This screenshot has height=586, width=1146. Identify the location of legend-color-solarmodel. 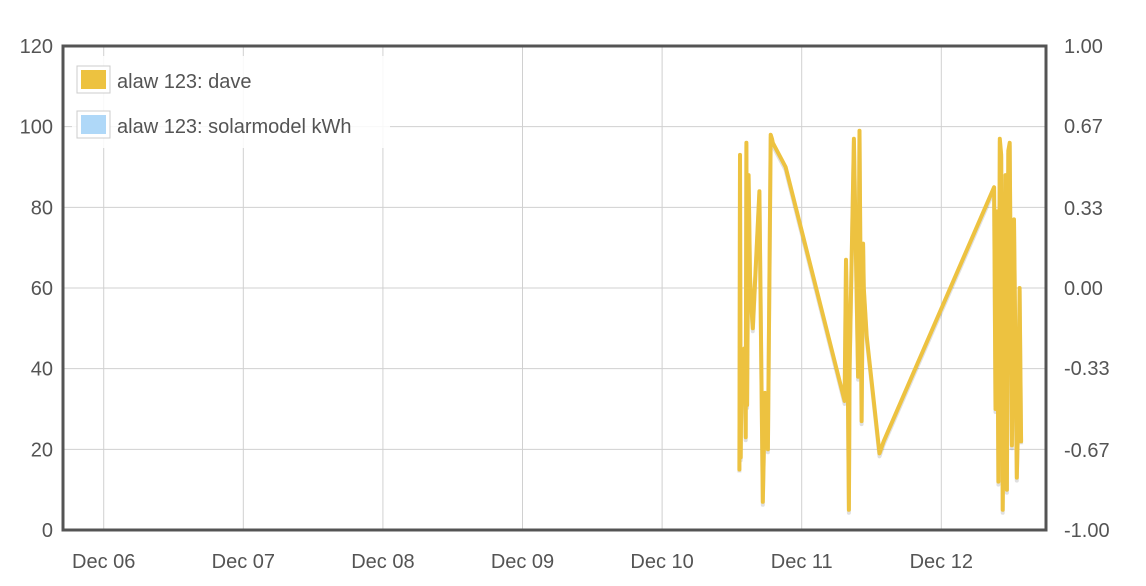
(93, 124).